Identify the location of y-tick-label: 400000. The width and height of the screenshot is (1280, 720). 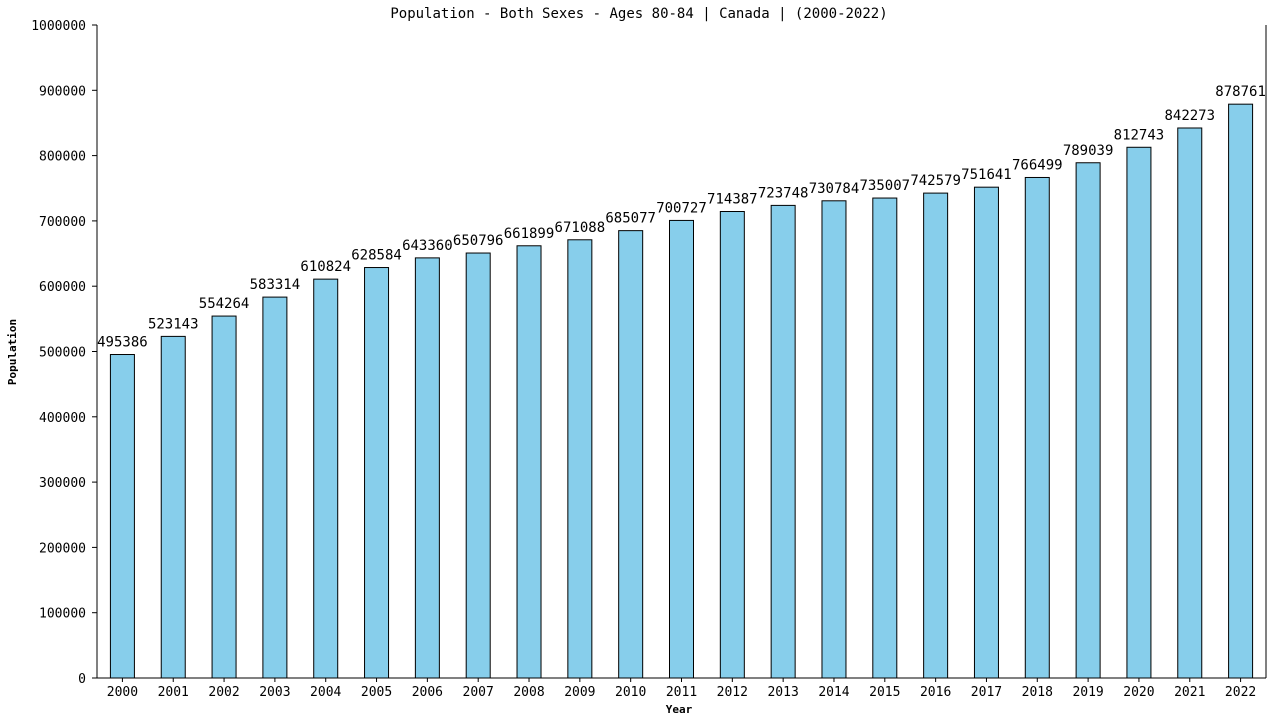
(62, 418).